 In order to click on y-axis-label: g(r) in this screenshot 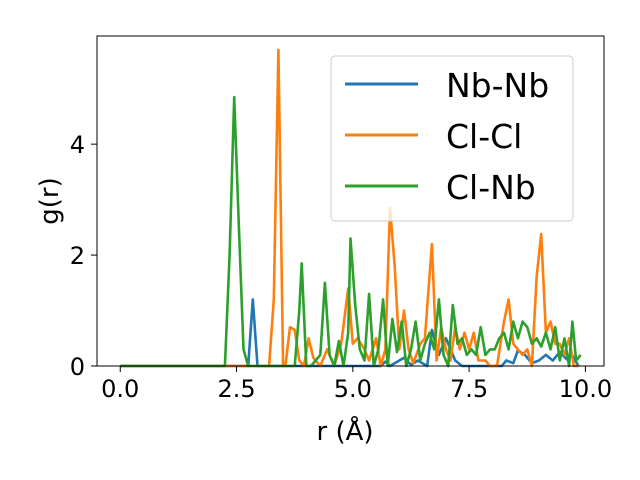, I will do `click(50, 200)`.